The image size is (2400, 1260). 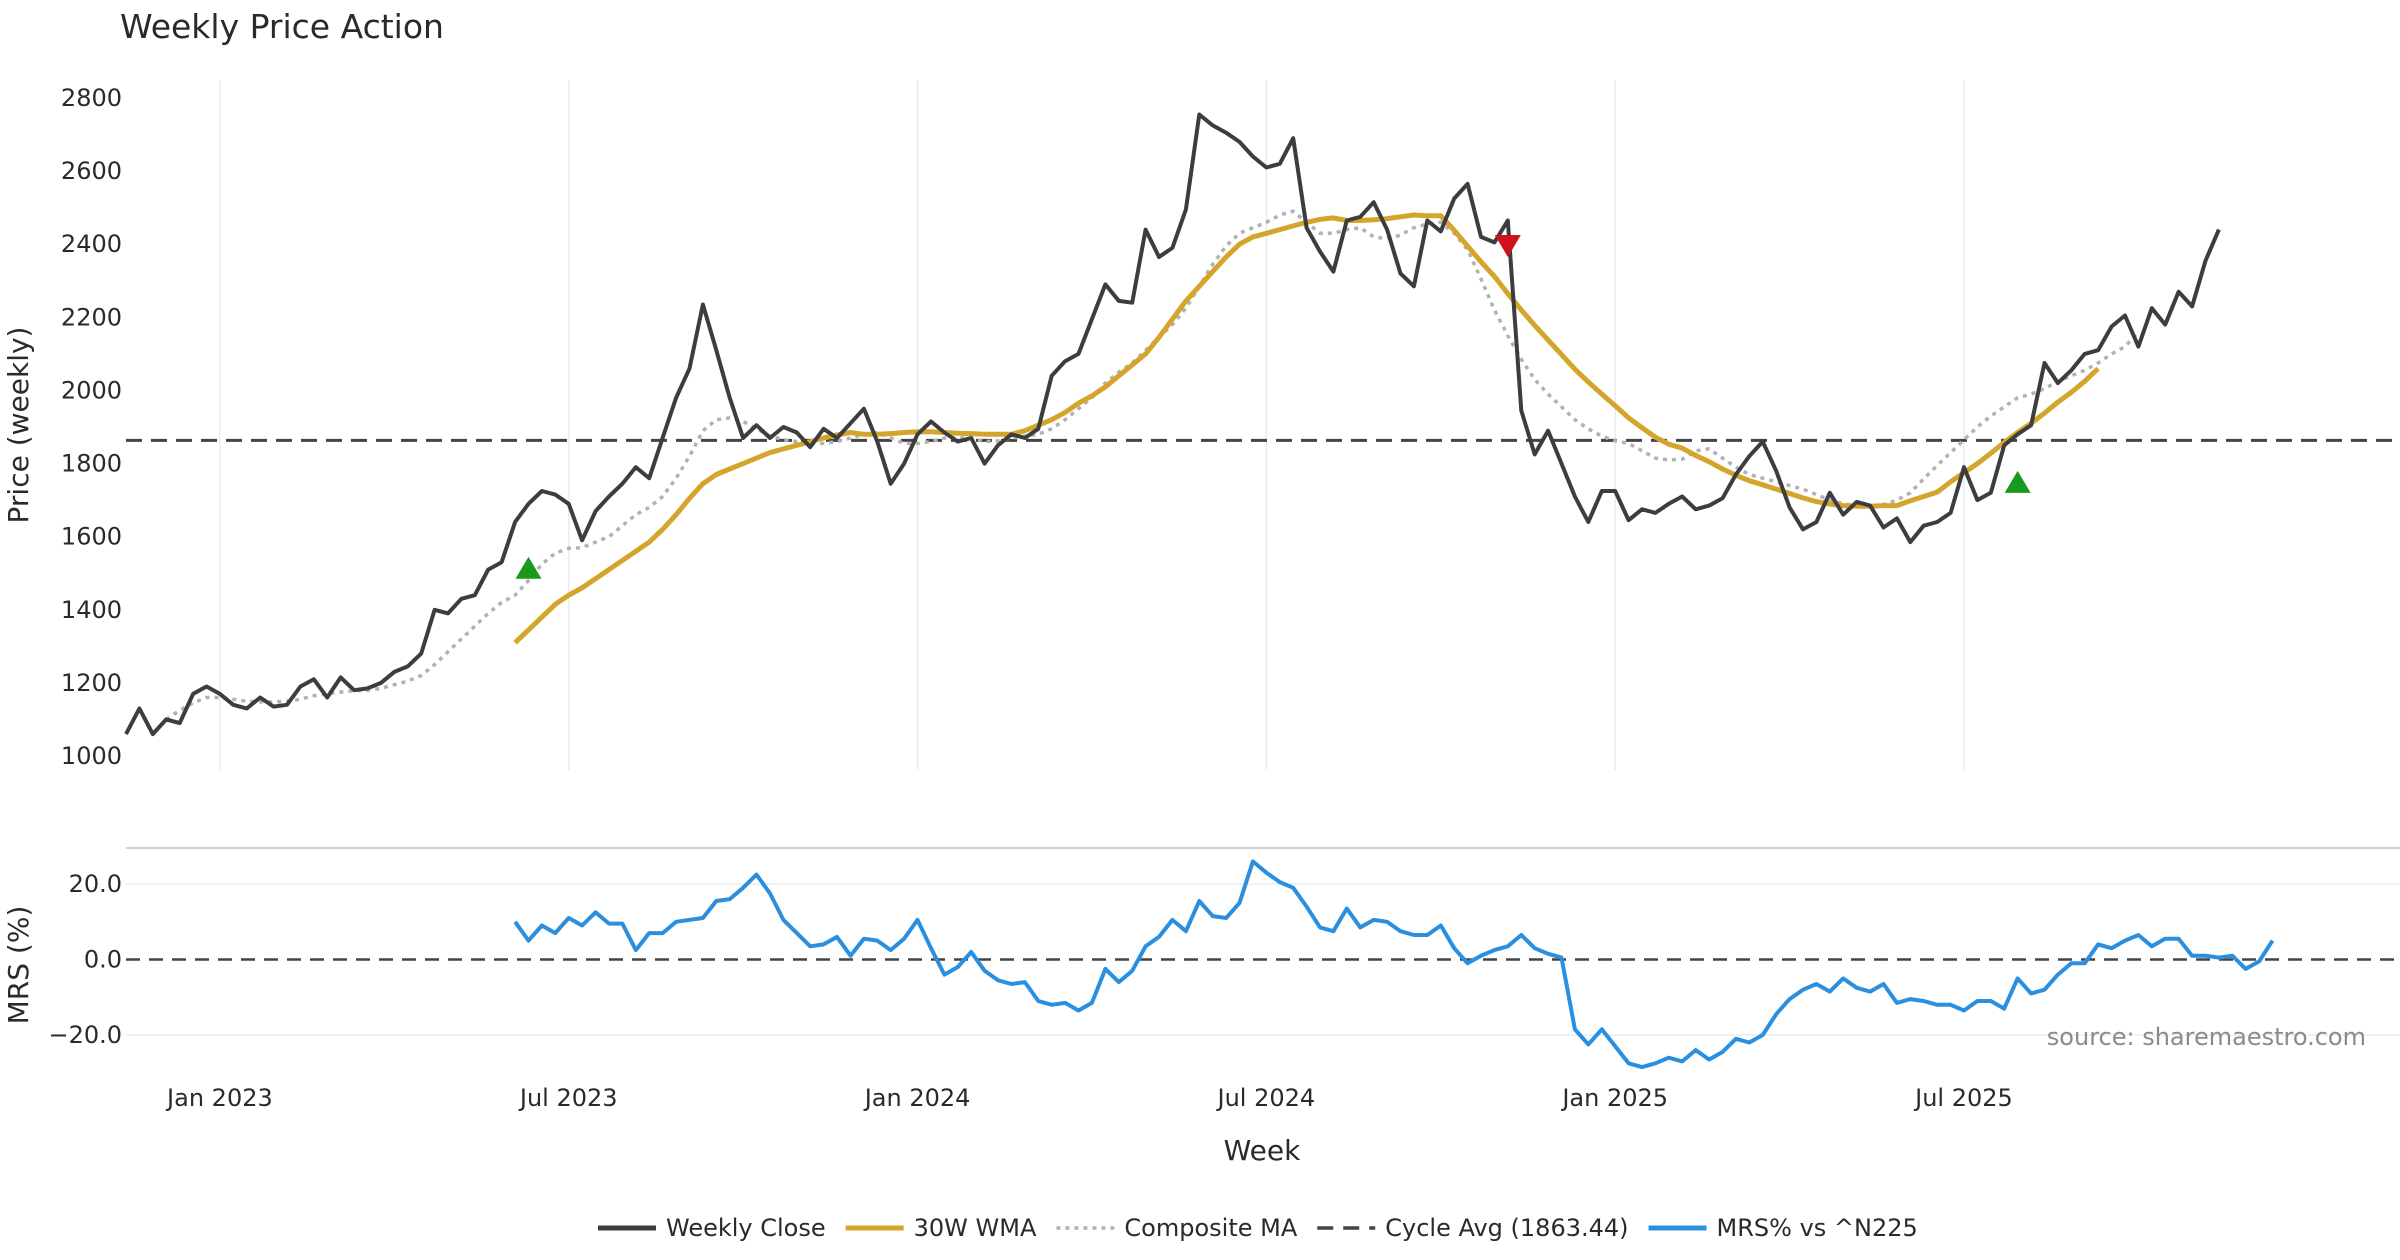 What do you see at coordinates (91, 537) in the screenshot?
I see `price-y-tick-label: 1600` at bounding box center [91, 537].